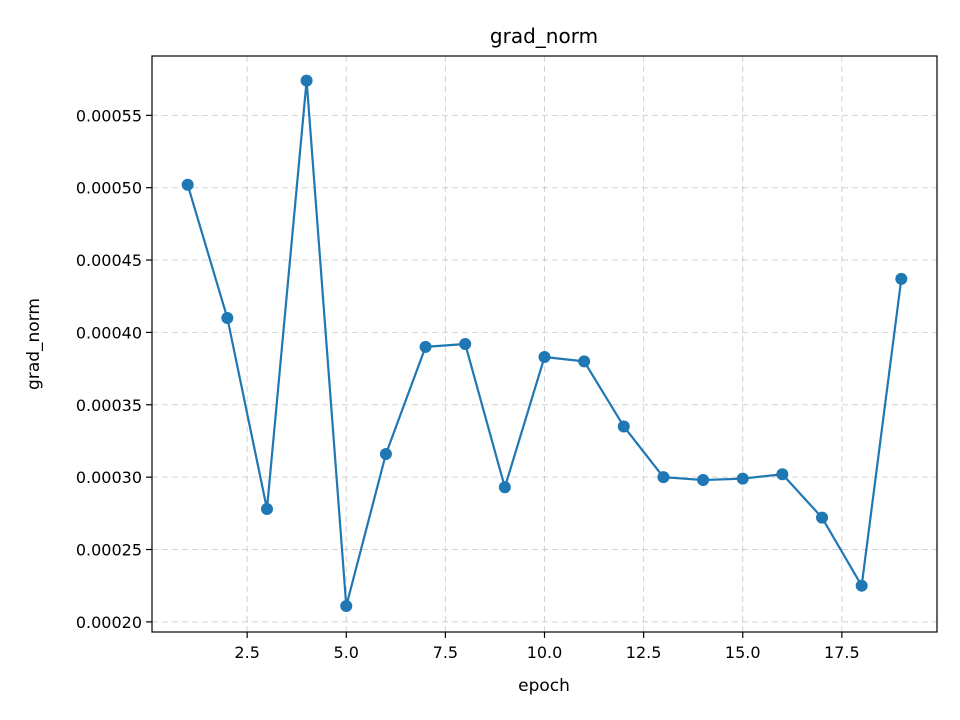 Image resolution: width=960 pixels, height=720 pixels. Describe the element at coordinates (644, 652) in the screenshot. I see `x-tick-label: 12.5` at that location.